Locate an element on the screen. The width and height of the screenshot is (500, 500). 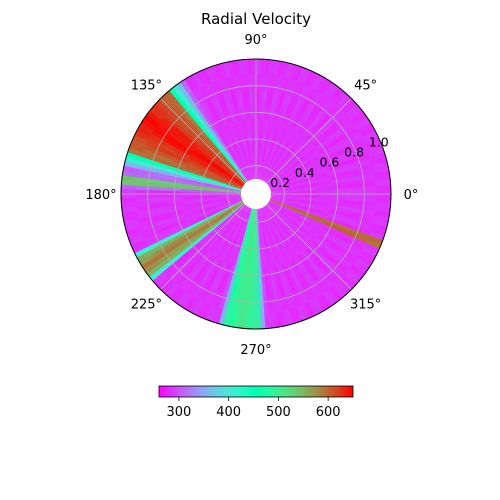
angle-tick-label: 180° is located at coordinates (100, 195).